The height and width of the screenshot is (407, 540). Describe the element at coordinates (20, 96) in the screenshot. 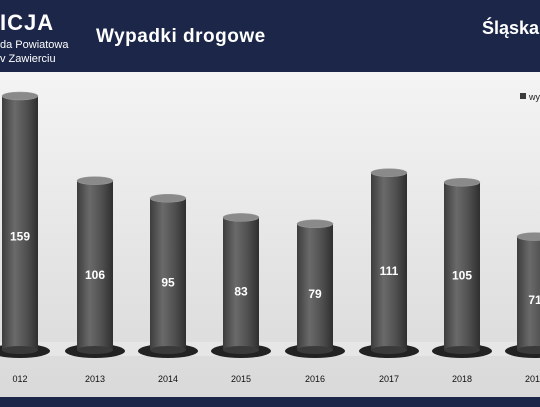

I see `bar-top-2012` at that location.